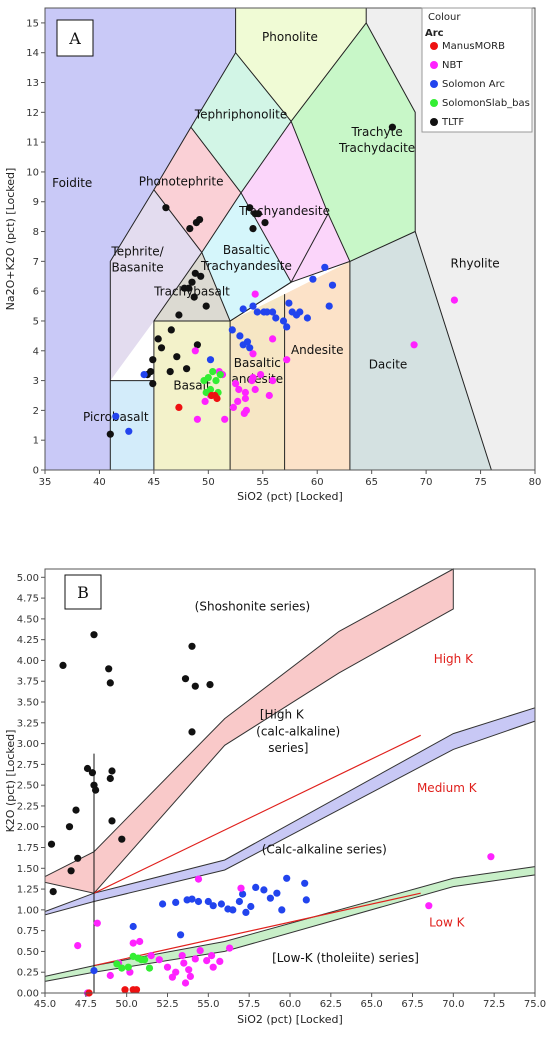 The height and width of the screenshot is (1038, 550). Describe the element at coordinates (32, 23) in the screenshot. I see `y-tick-label: 15` at that location.